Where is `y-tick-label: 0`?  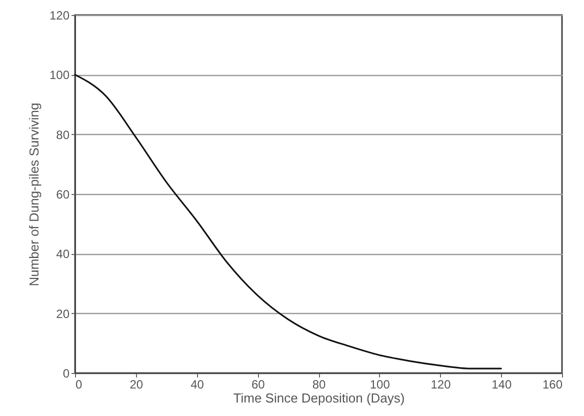
y-tick-label: 0 is located at coordinates (66, 373).